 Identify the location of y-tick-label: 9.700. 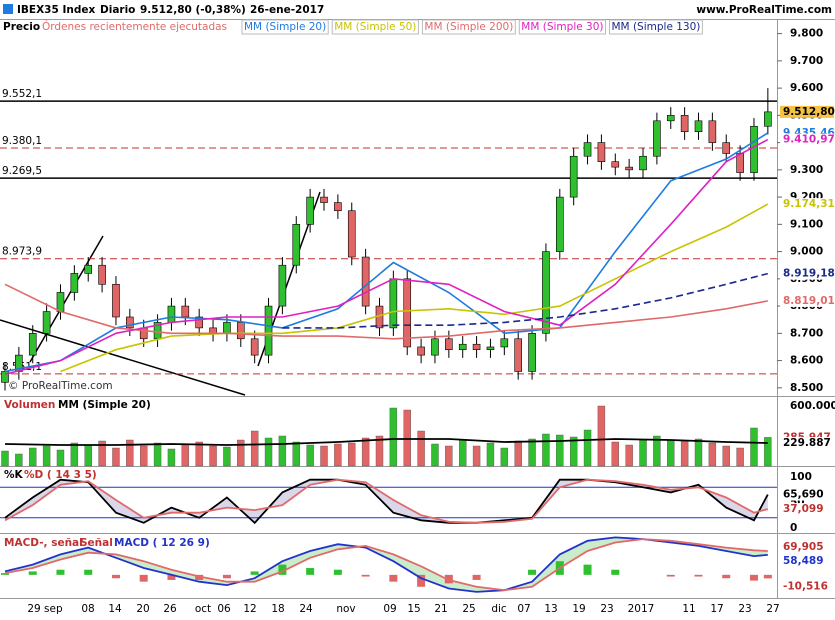
(806, 61).